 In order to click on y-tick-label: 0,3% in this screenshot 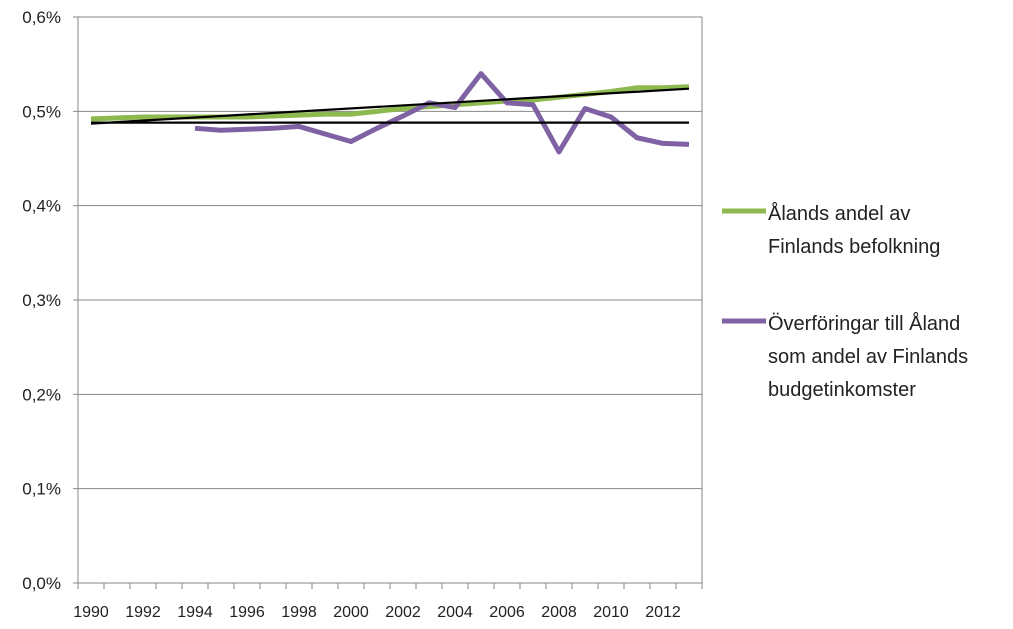, I will do `click(41, 300)`.